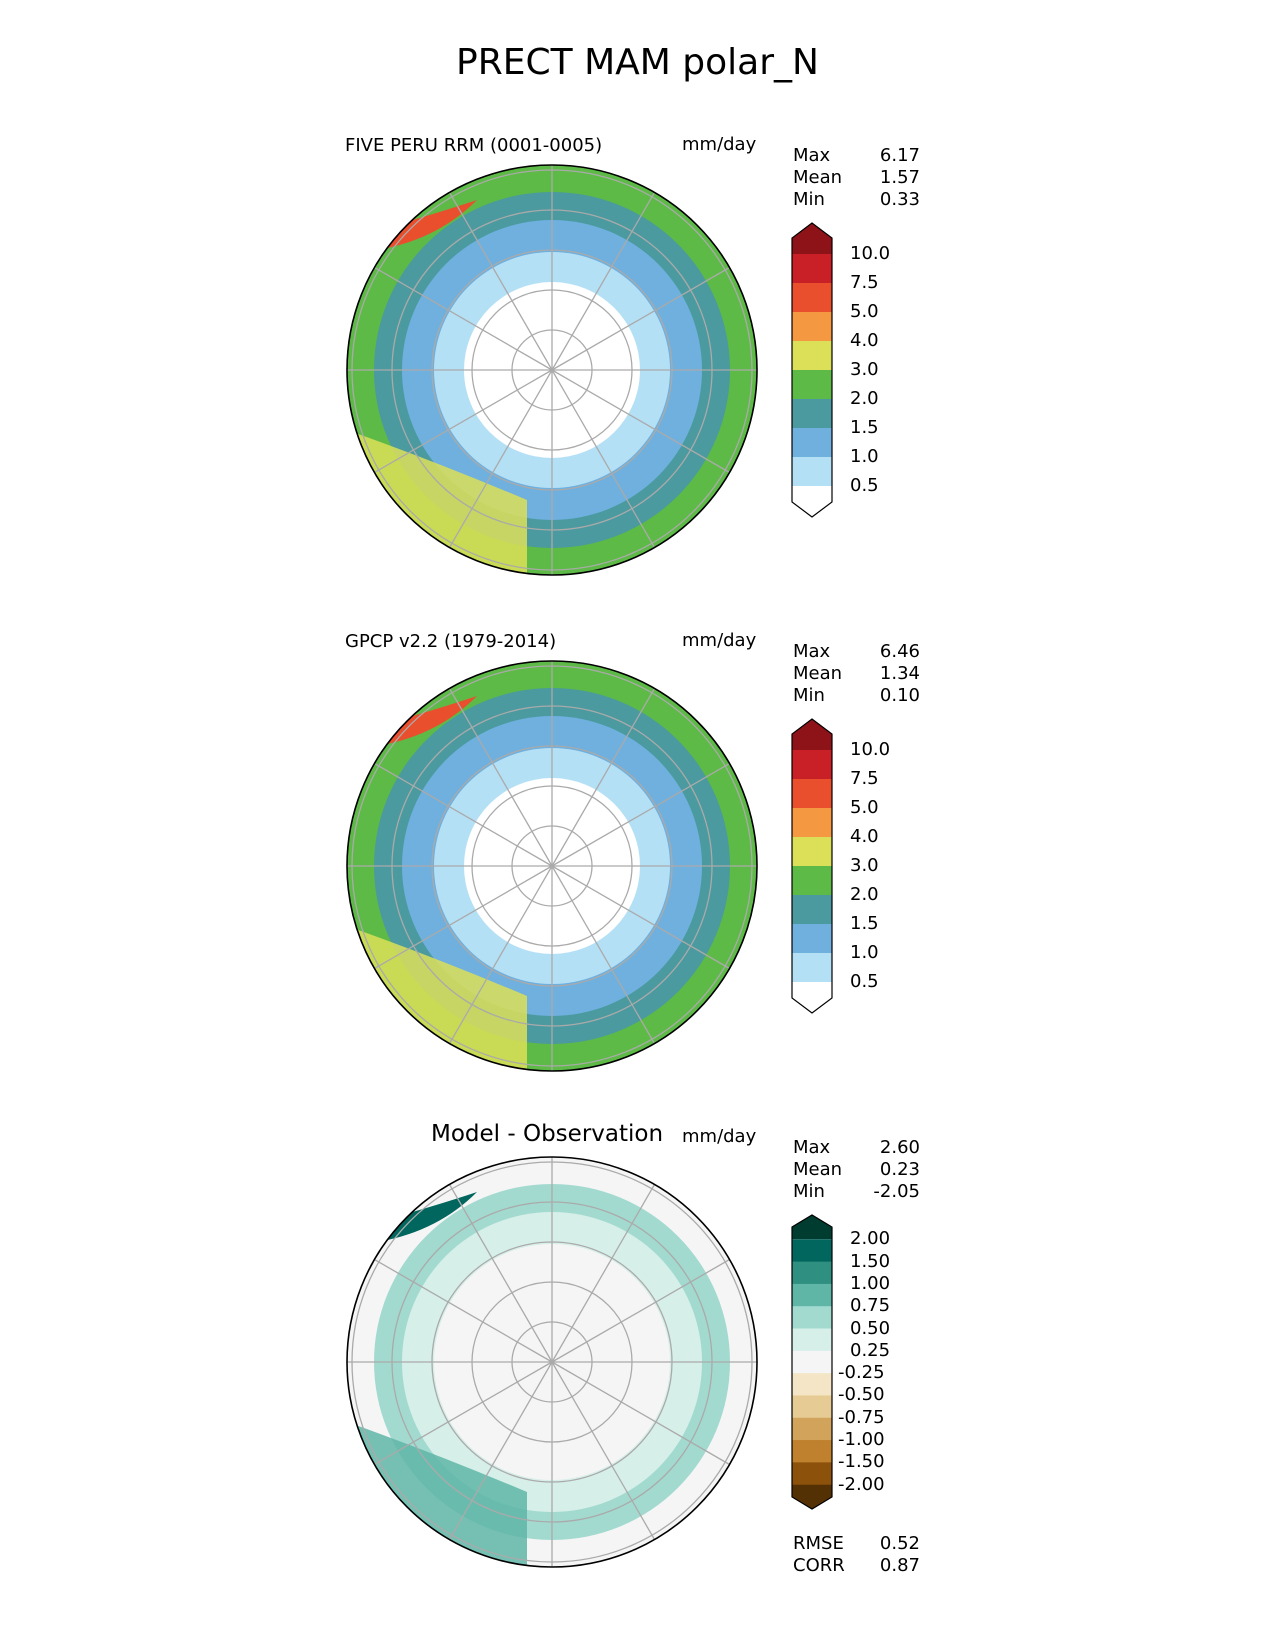 The image size is (1275, 1650). I want to click on panel-3-corr-value: 0.87, so click(899, 1565).